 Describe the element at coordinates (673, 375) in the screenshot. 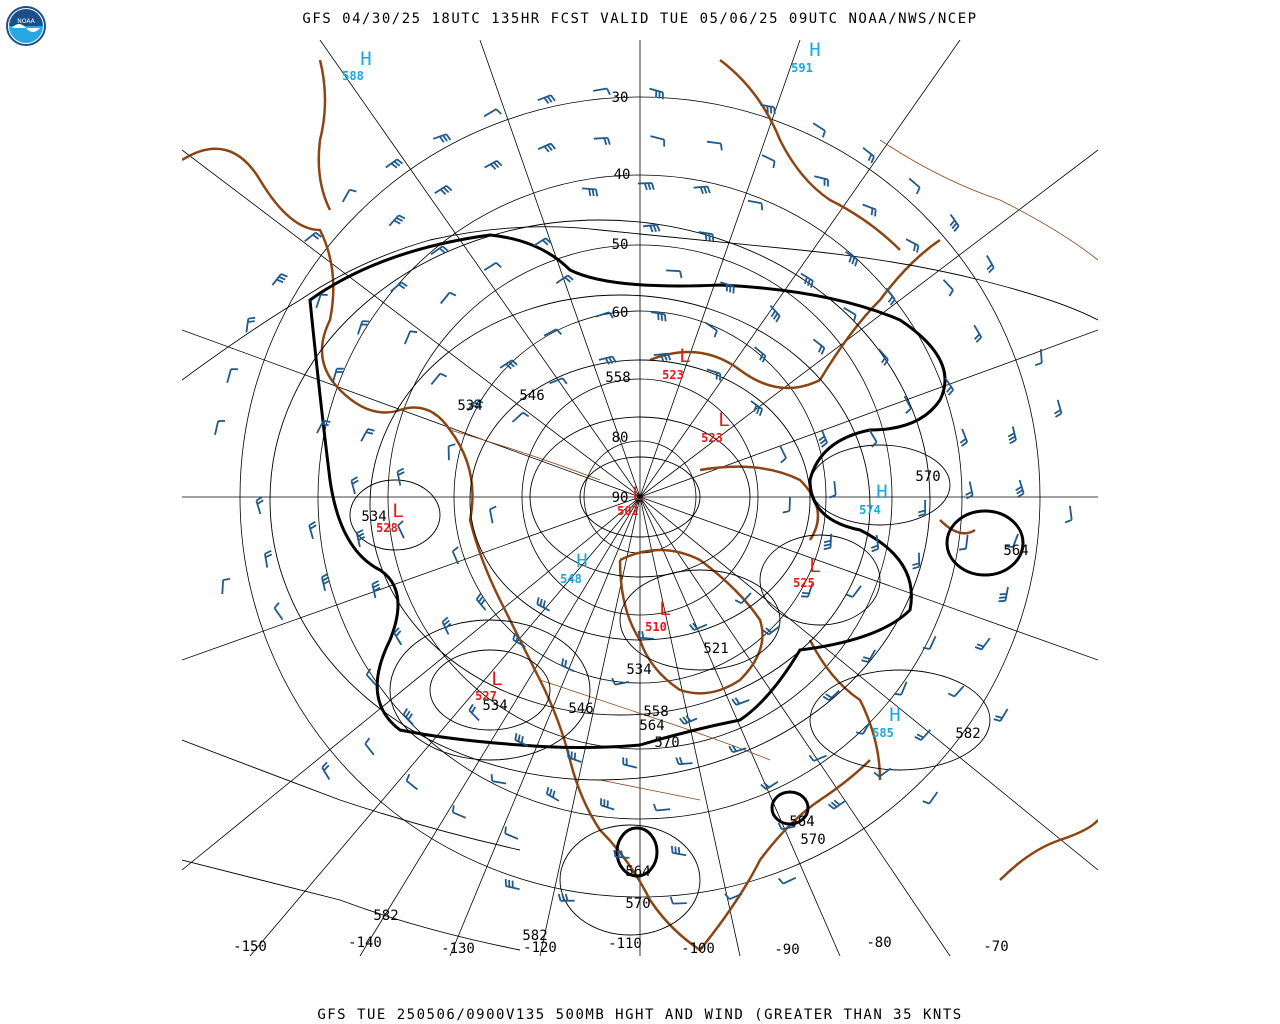

I see `low-value: 523` at that location.